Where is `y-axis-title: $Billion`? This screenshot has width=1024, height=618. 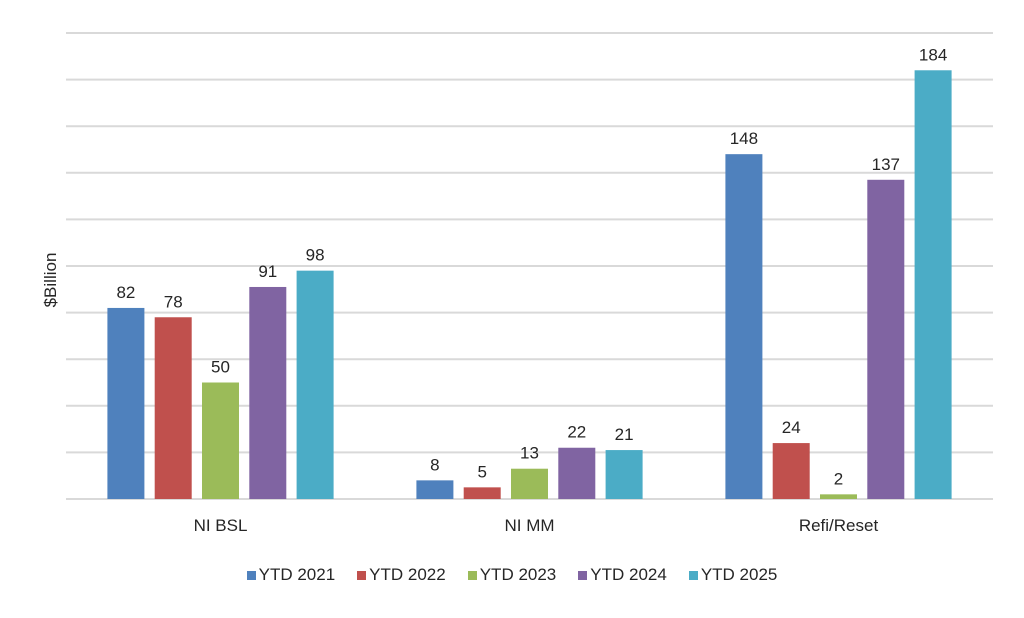
y-axis-title: $Billion is located at coordinates (50, 280).